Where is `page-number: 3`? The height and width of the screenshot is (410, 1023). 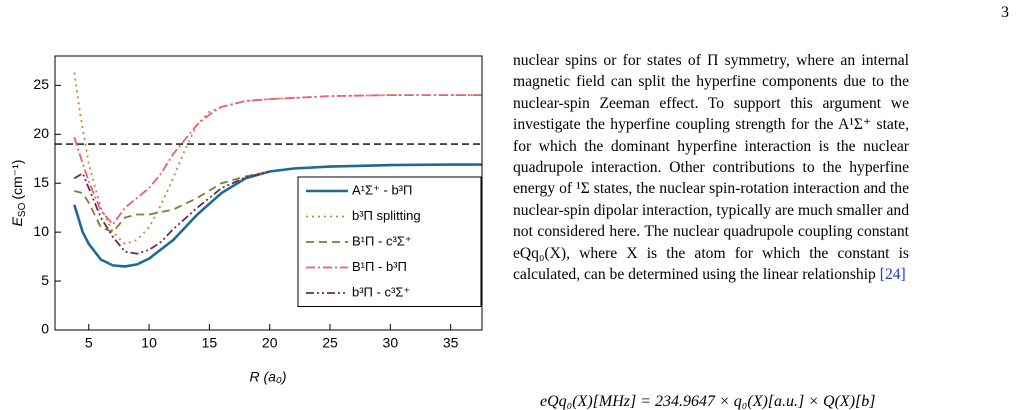 page-number: 3 is located at coordinates (1005, 12).